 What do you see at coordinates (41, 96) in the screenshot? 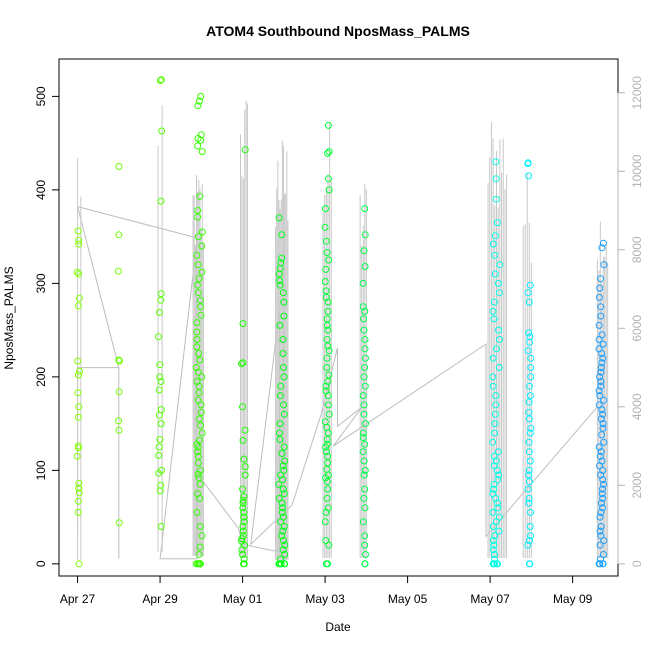
I see `y-tick-label: 500` at bounding box center [41, 96].